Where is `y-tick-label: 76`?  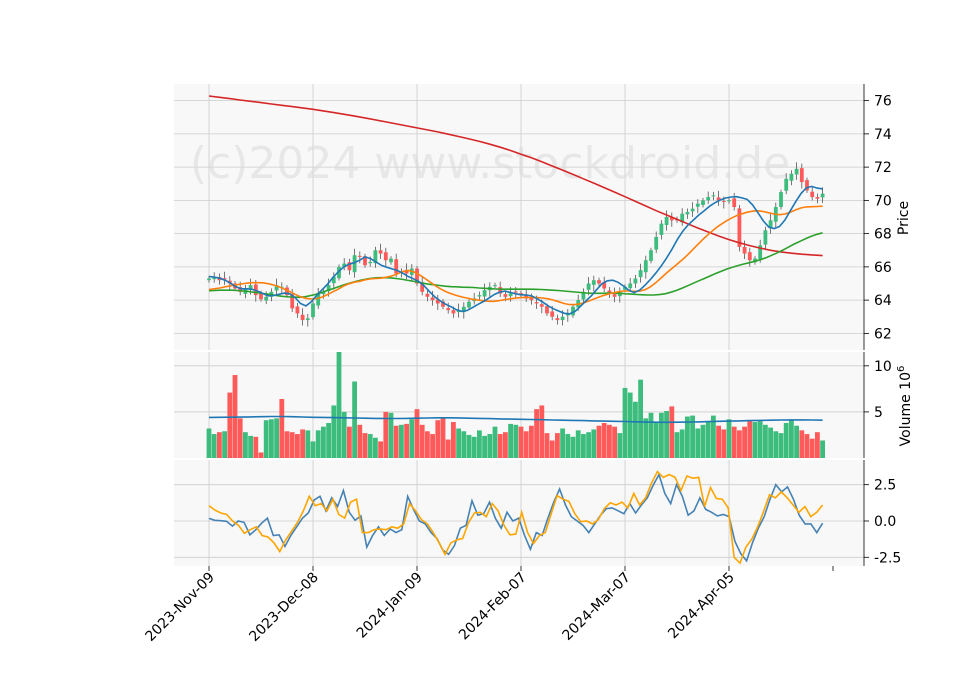
y-tick-label: 76 is located at coordinates (883, 102).